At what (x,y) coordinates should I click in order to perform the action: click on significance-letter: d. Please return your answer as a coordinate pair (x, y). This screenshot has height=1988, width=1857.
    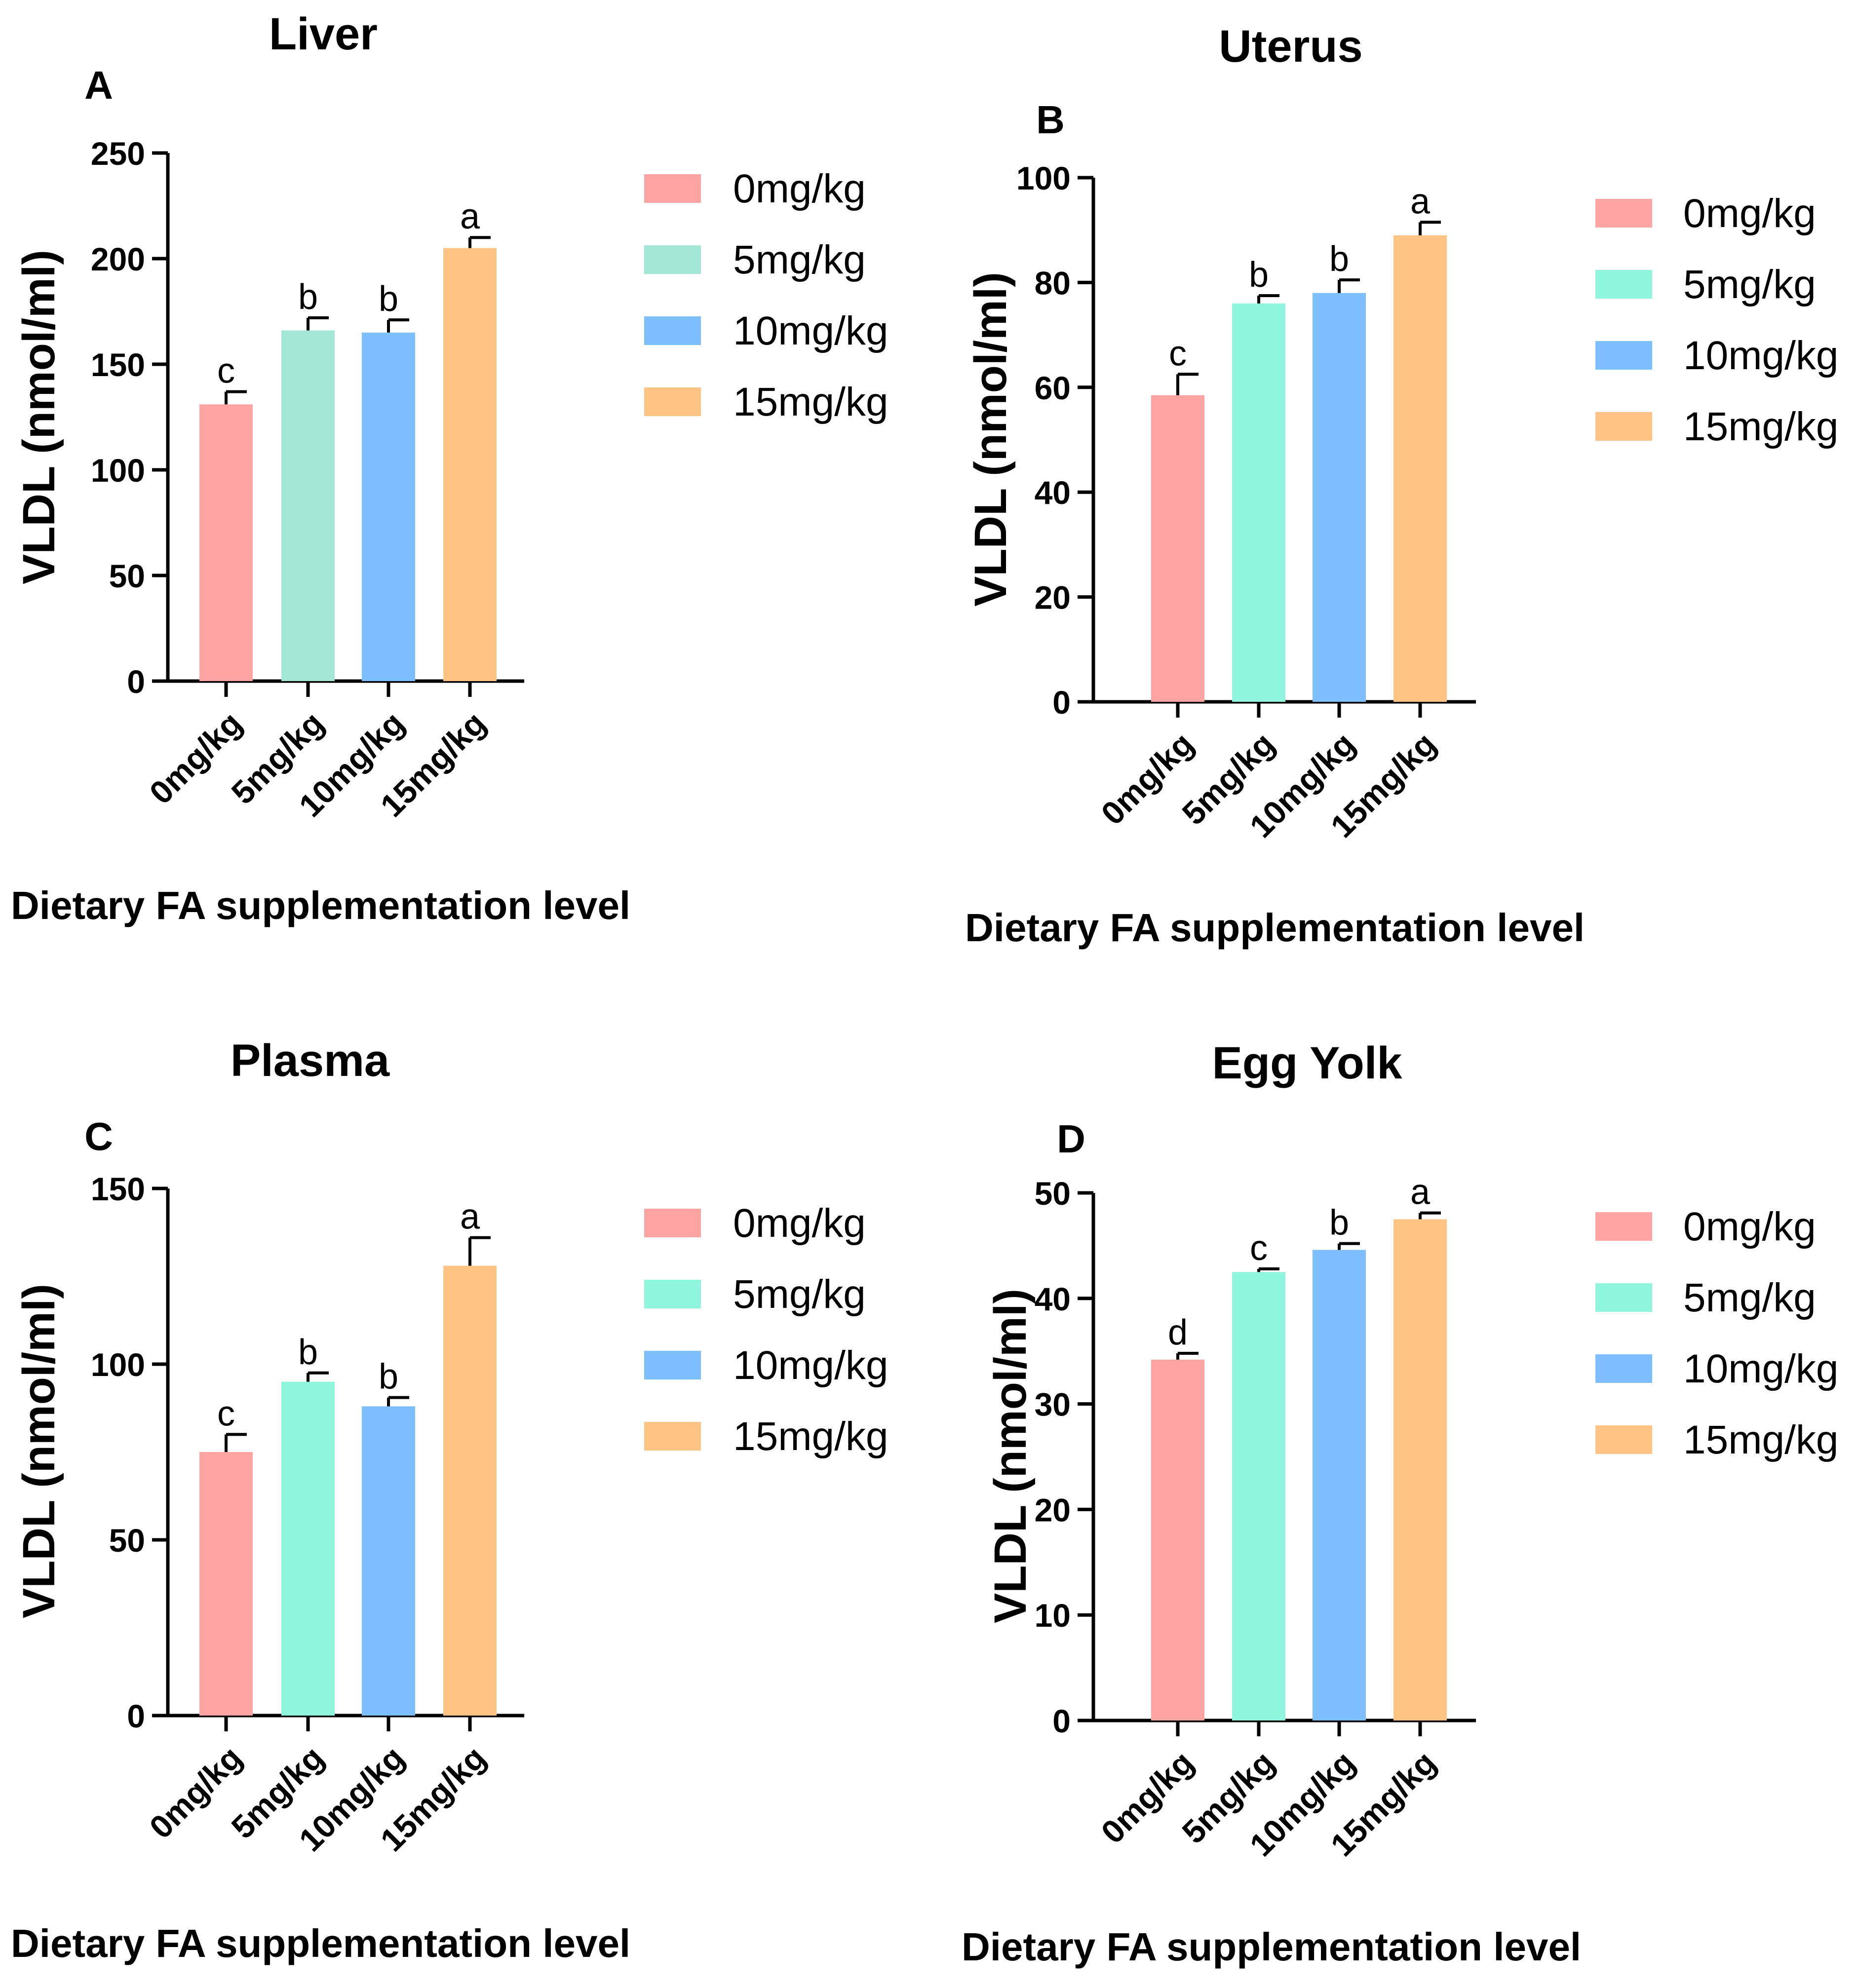
    Looking at the image, I should click on (1178, 1332).